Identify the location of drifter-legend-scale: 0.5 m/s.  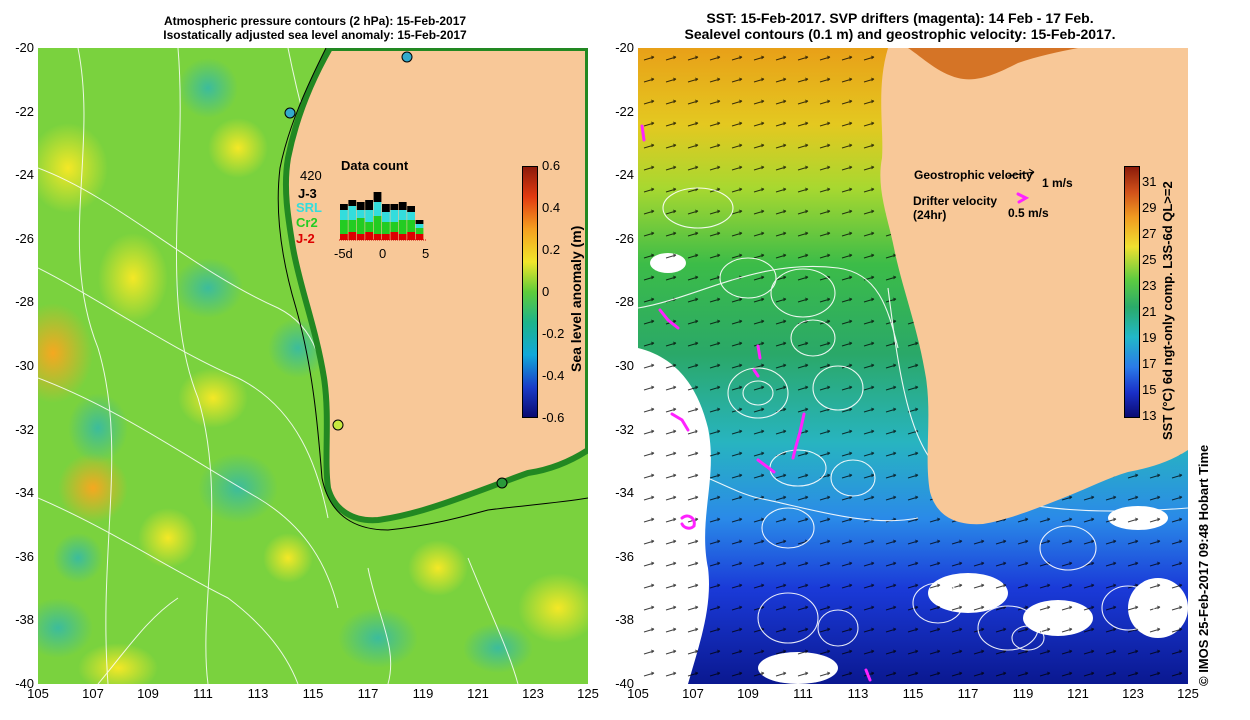
(1028, 213).